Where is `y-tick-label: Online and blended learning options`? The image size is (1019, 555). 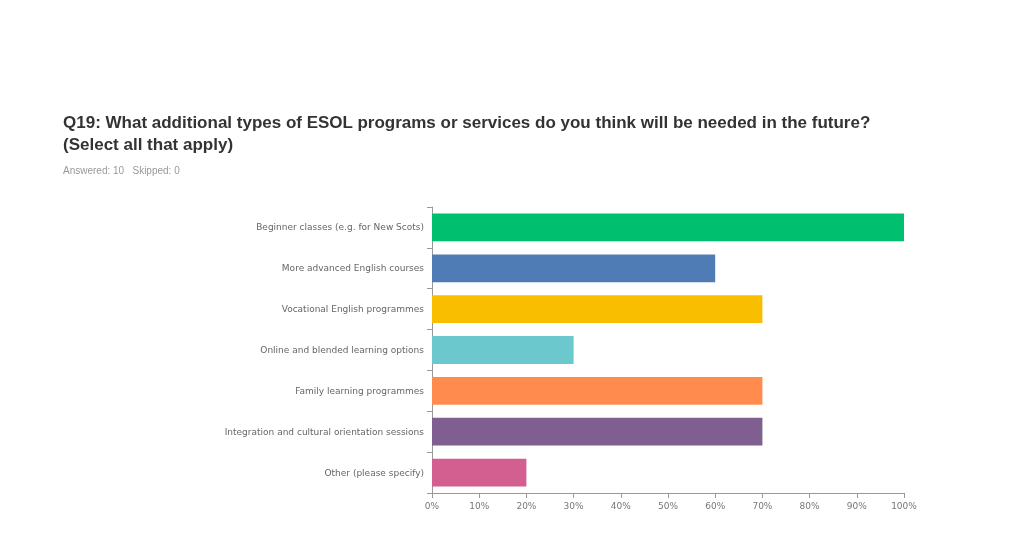
y-tick-label: Online and blended learning options is located at coordinates (342, 350).